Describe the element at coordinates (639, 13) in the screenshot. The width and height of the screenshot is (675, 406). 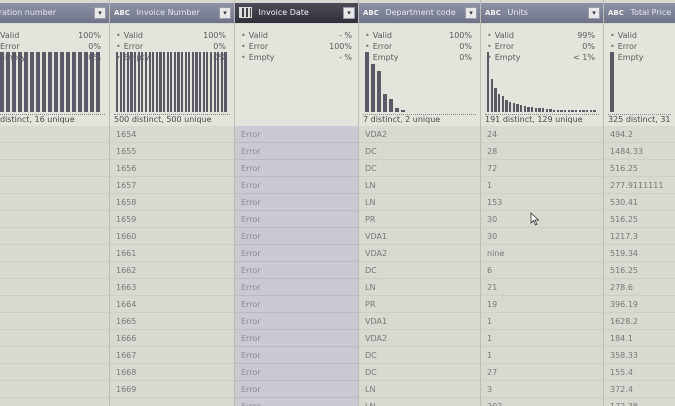
I see `column-header: ABC Total Price` at that location.